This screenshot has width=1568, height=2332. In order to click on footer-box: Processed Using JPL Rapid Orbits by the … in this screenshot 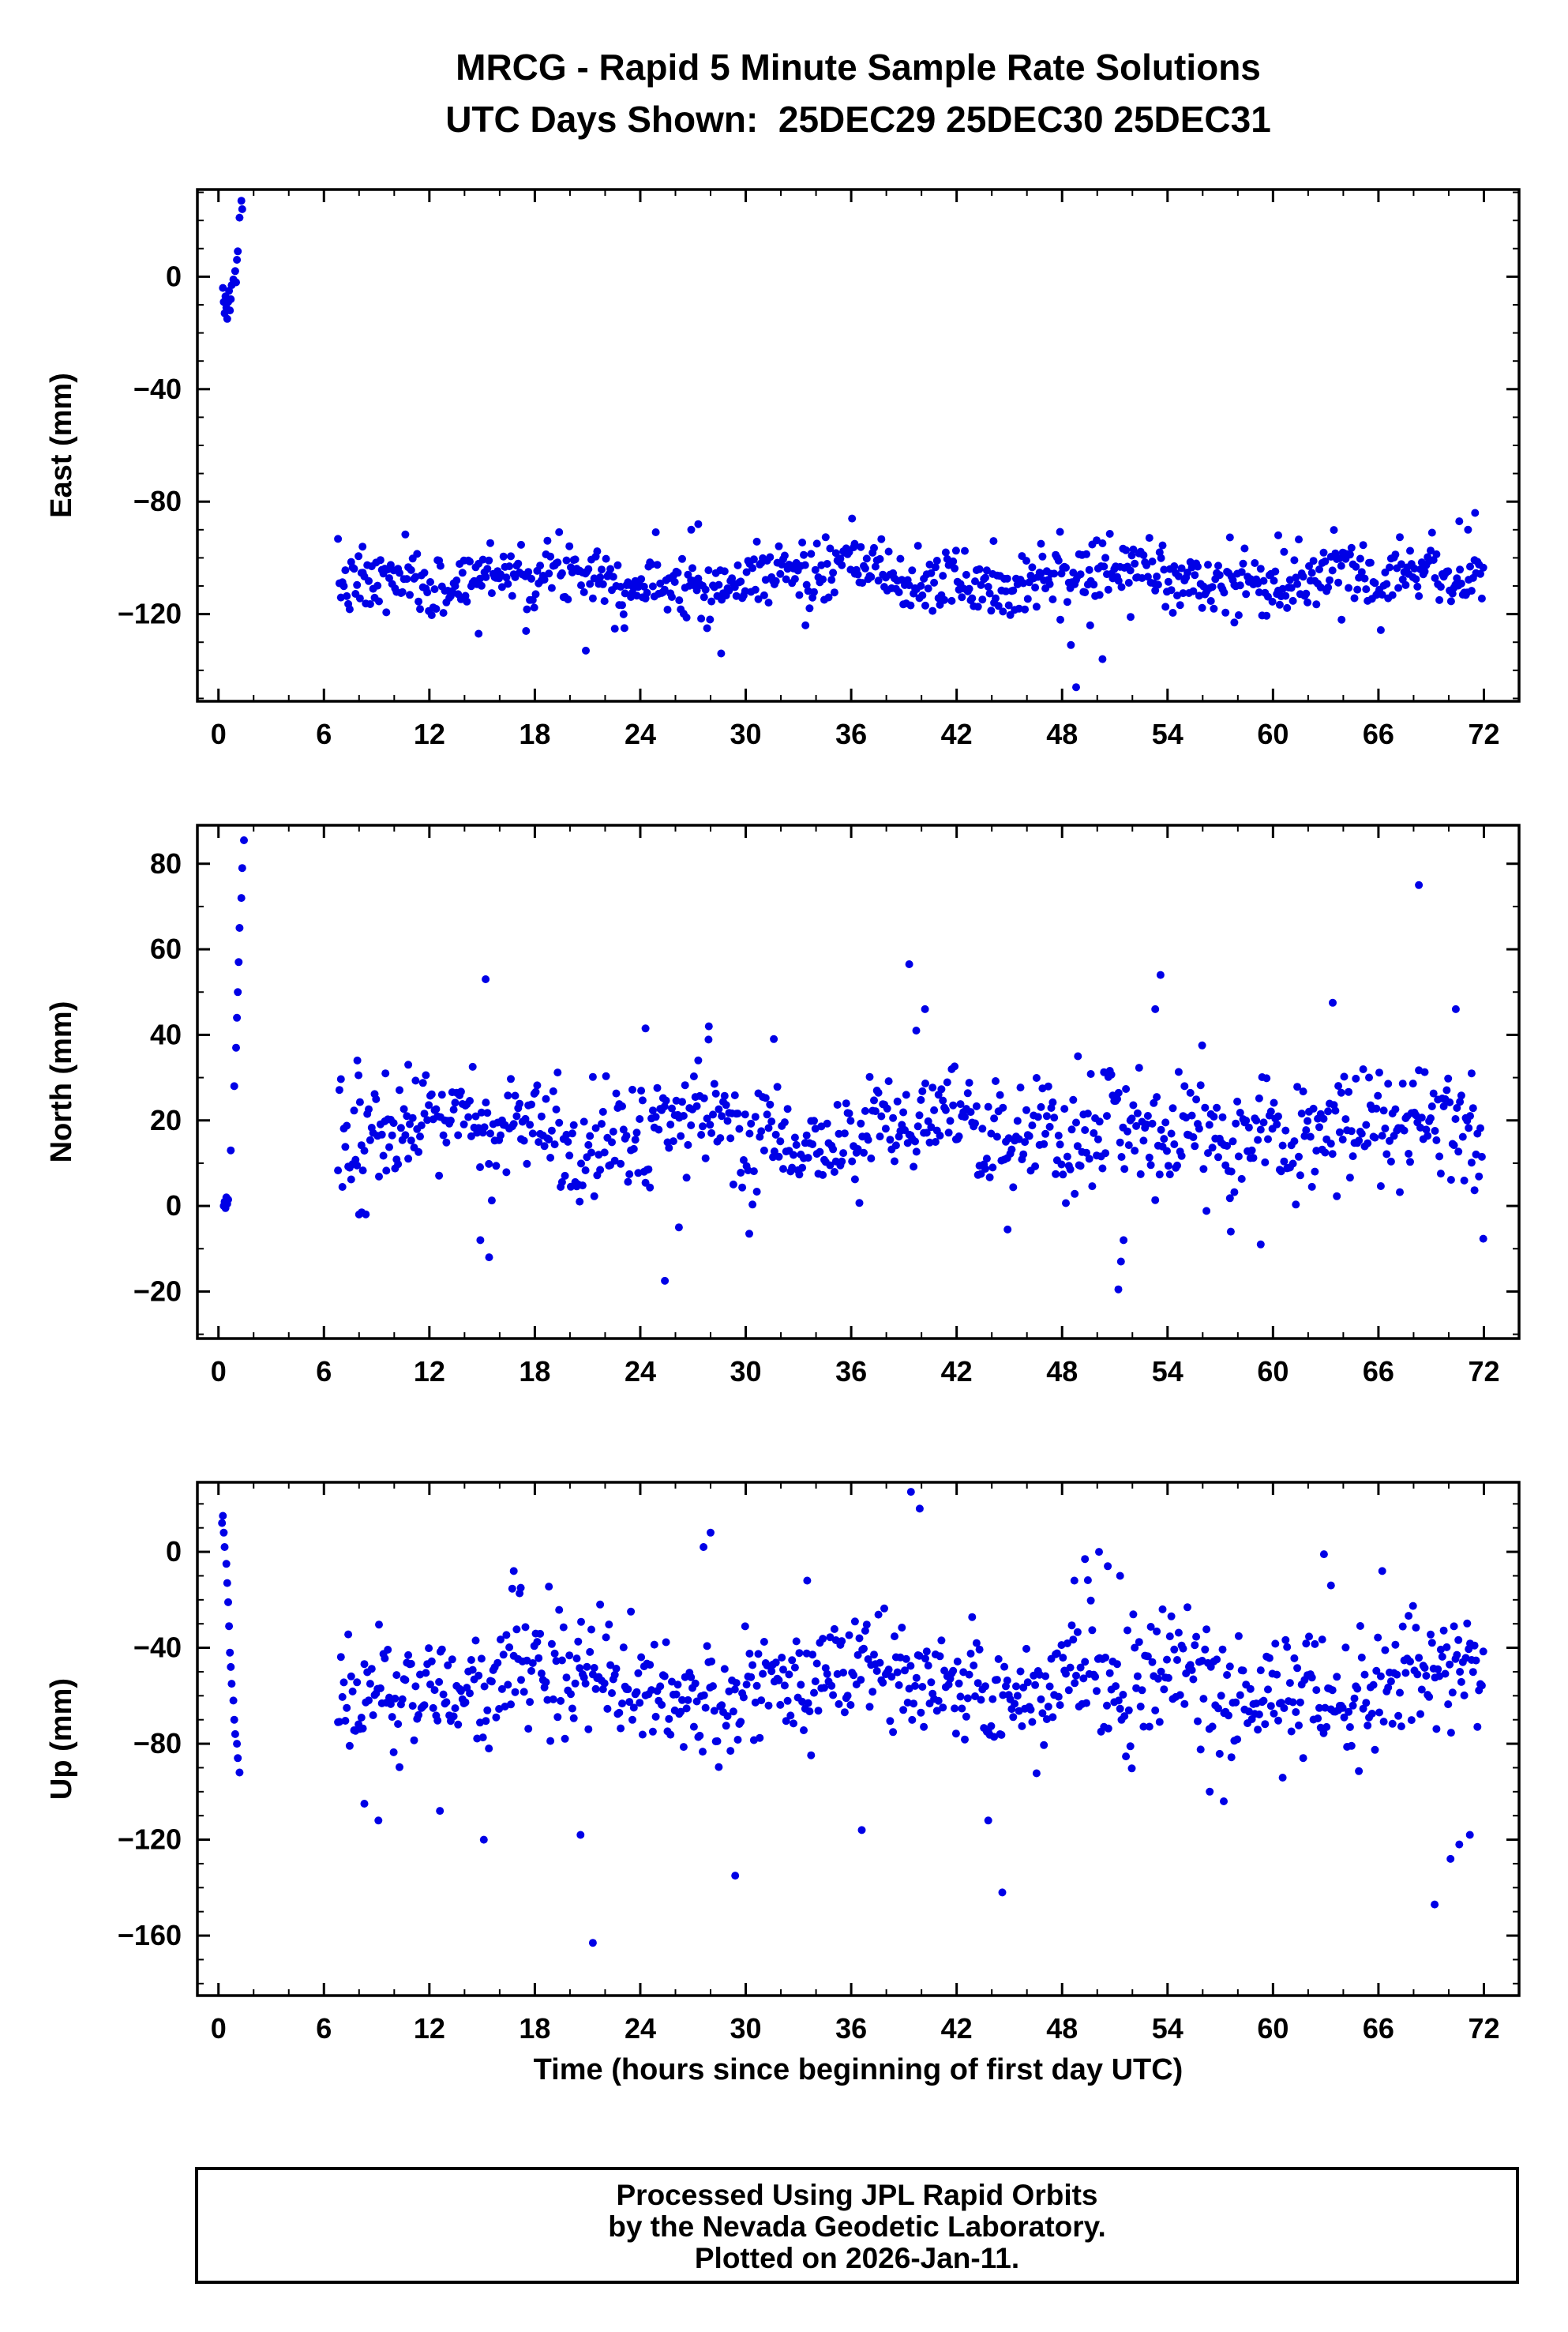, I will do `click(857, 2225)`.